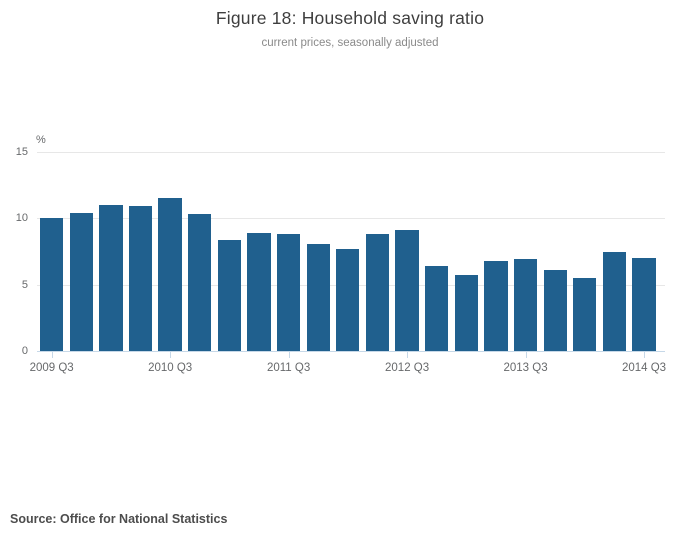 The image size is (700, 549). Describe the element at coordinates (24, 351) in the screenshot. I see `y-tick-label-0: 0` at that location.